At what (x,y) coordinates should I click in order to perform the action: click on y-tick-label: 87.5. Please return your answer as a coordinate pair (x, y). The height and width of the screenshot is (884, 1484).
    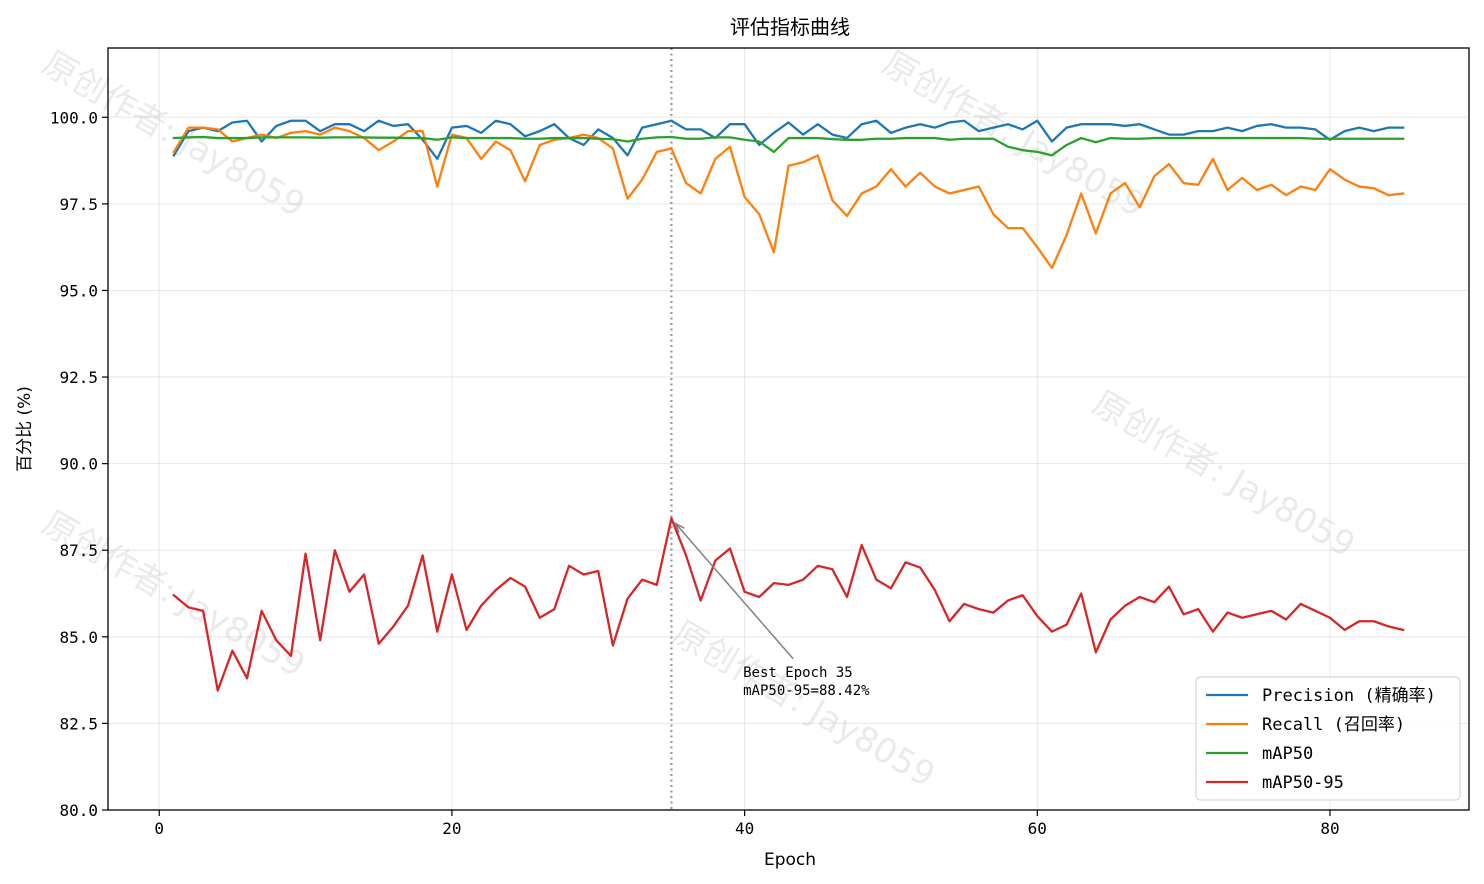
    Looking at the image, I should click on (78, 550).